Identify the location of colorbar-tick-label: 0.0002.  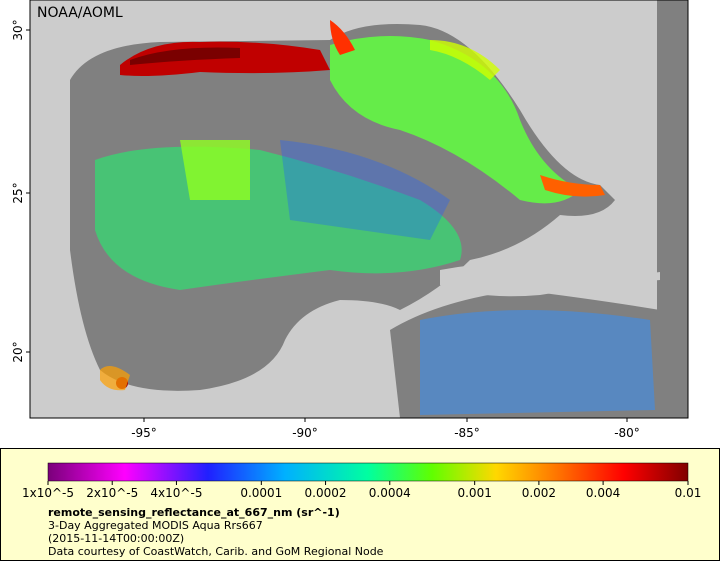
(326, 493).